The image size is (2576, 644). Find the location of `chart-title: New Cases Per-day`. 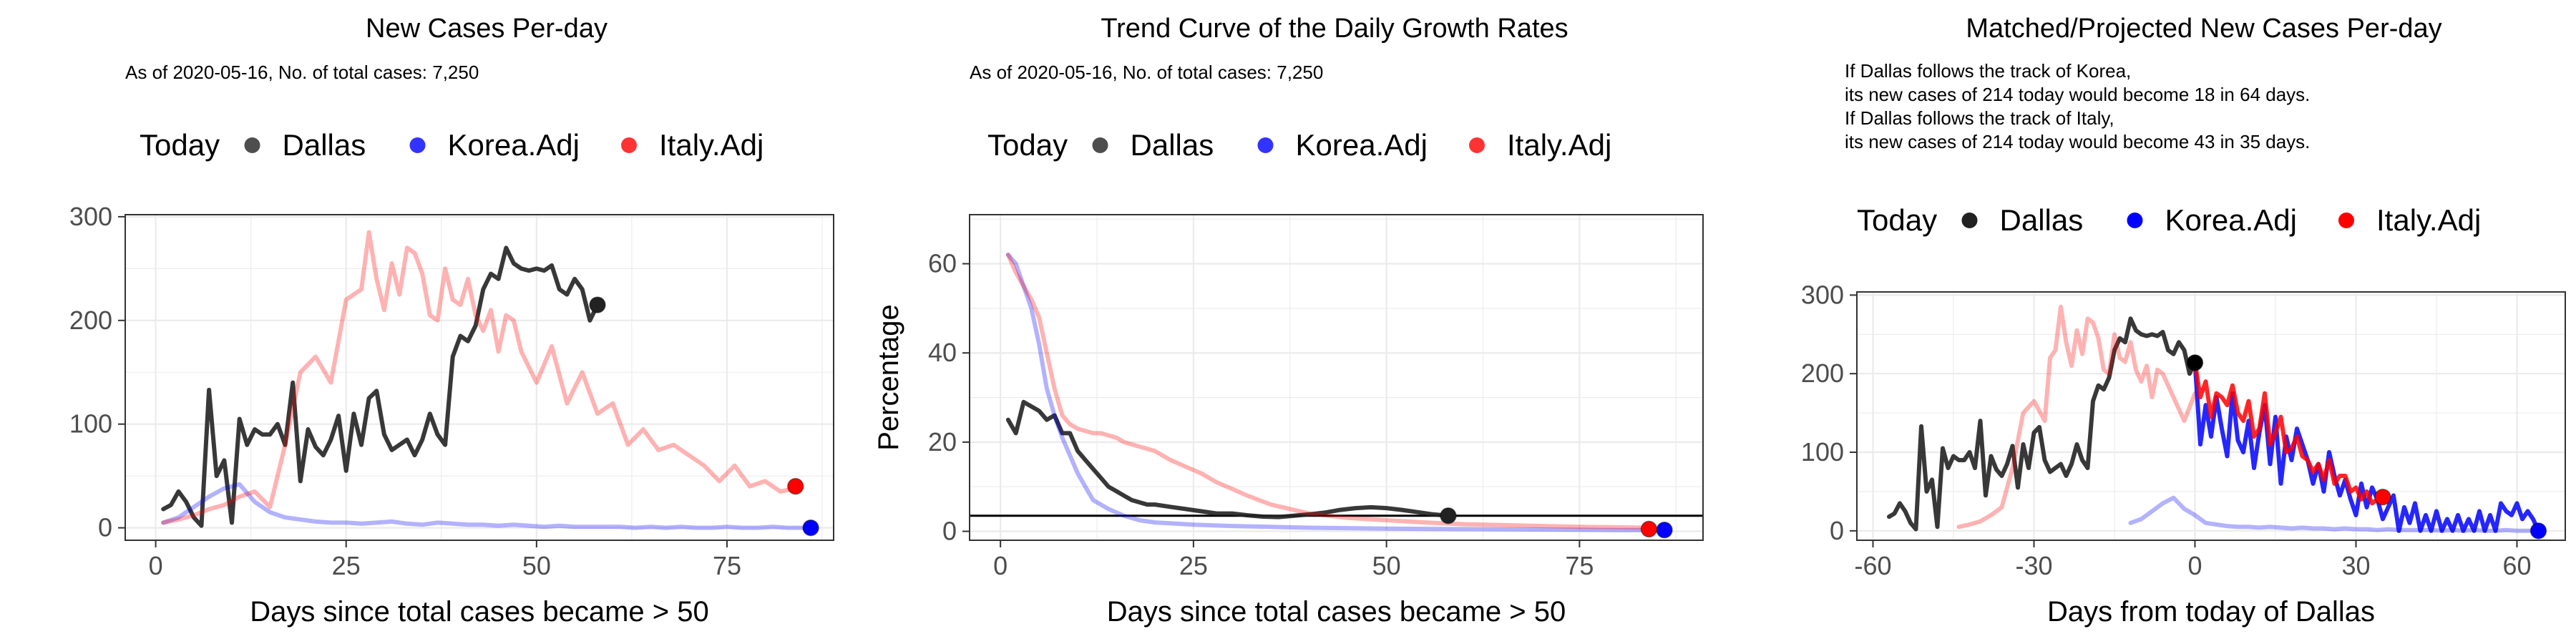

chart-title: New Cases Per-day is located at coordinates (487, 29).